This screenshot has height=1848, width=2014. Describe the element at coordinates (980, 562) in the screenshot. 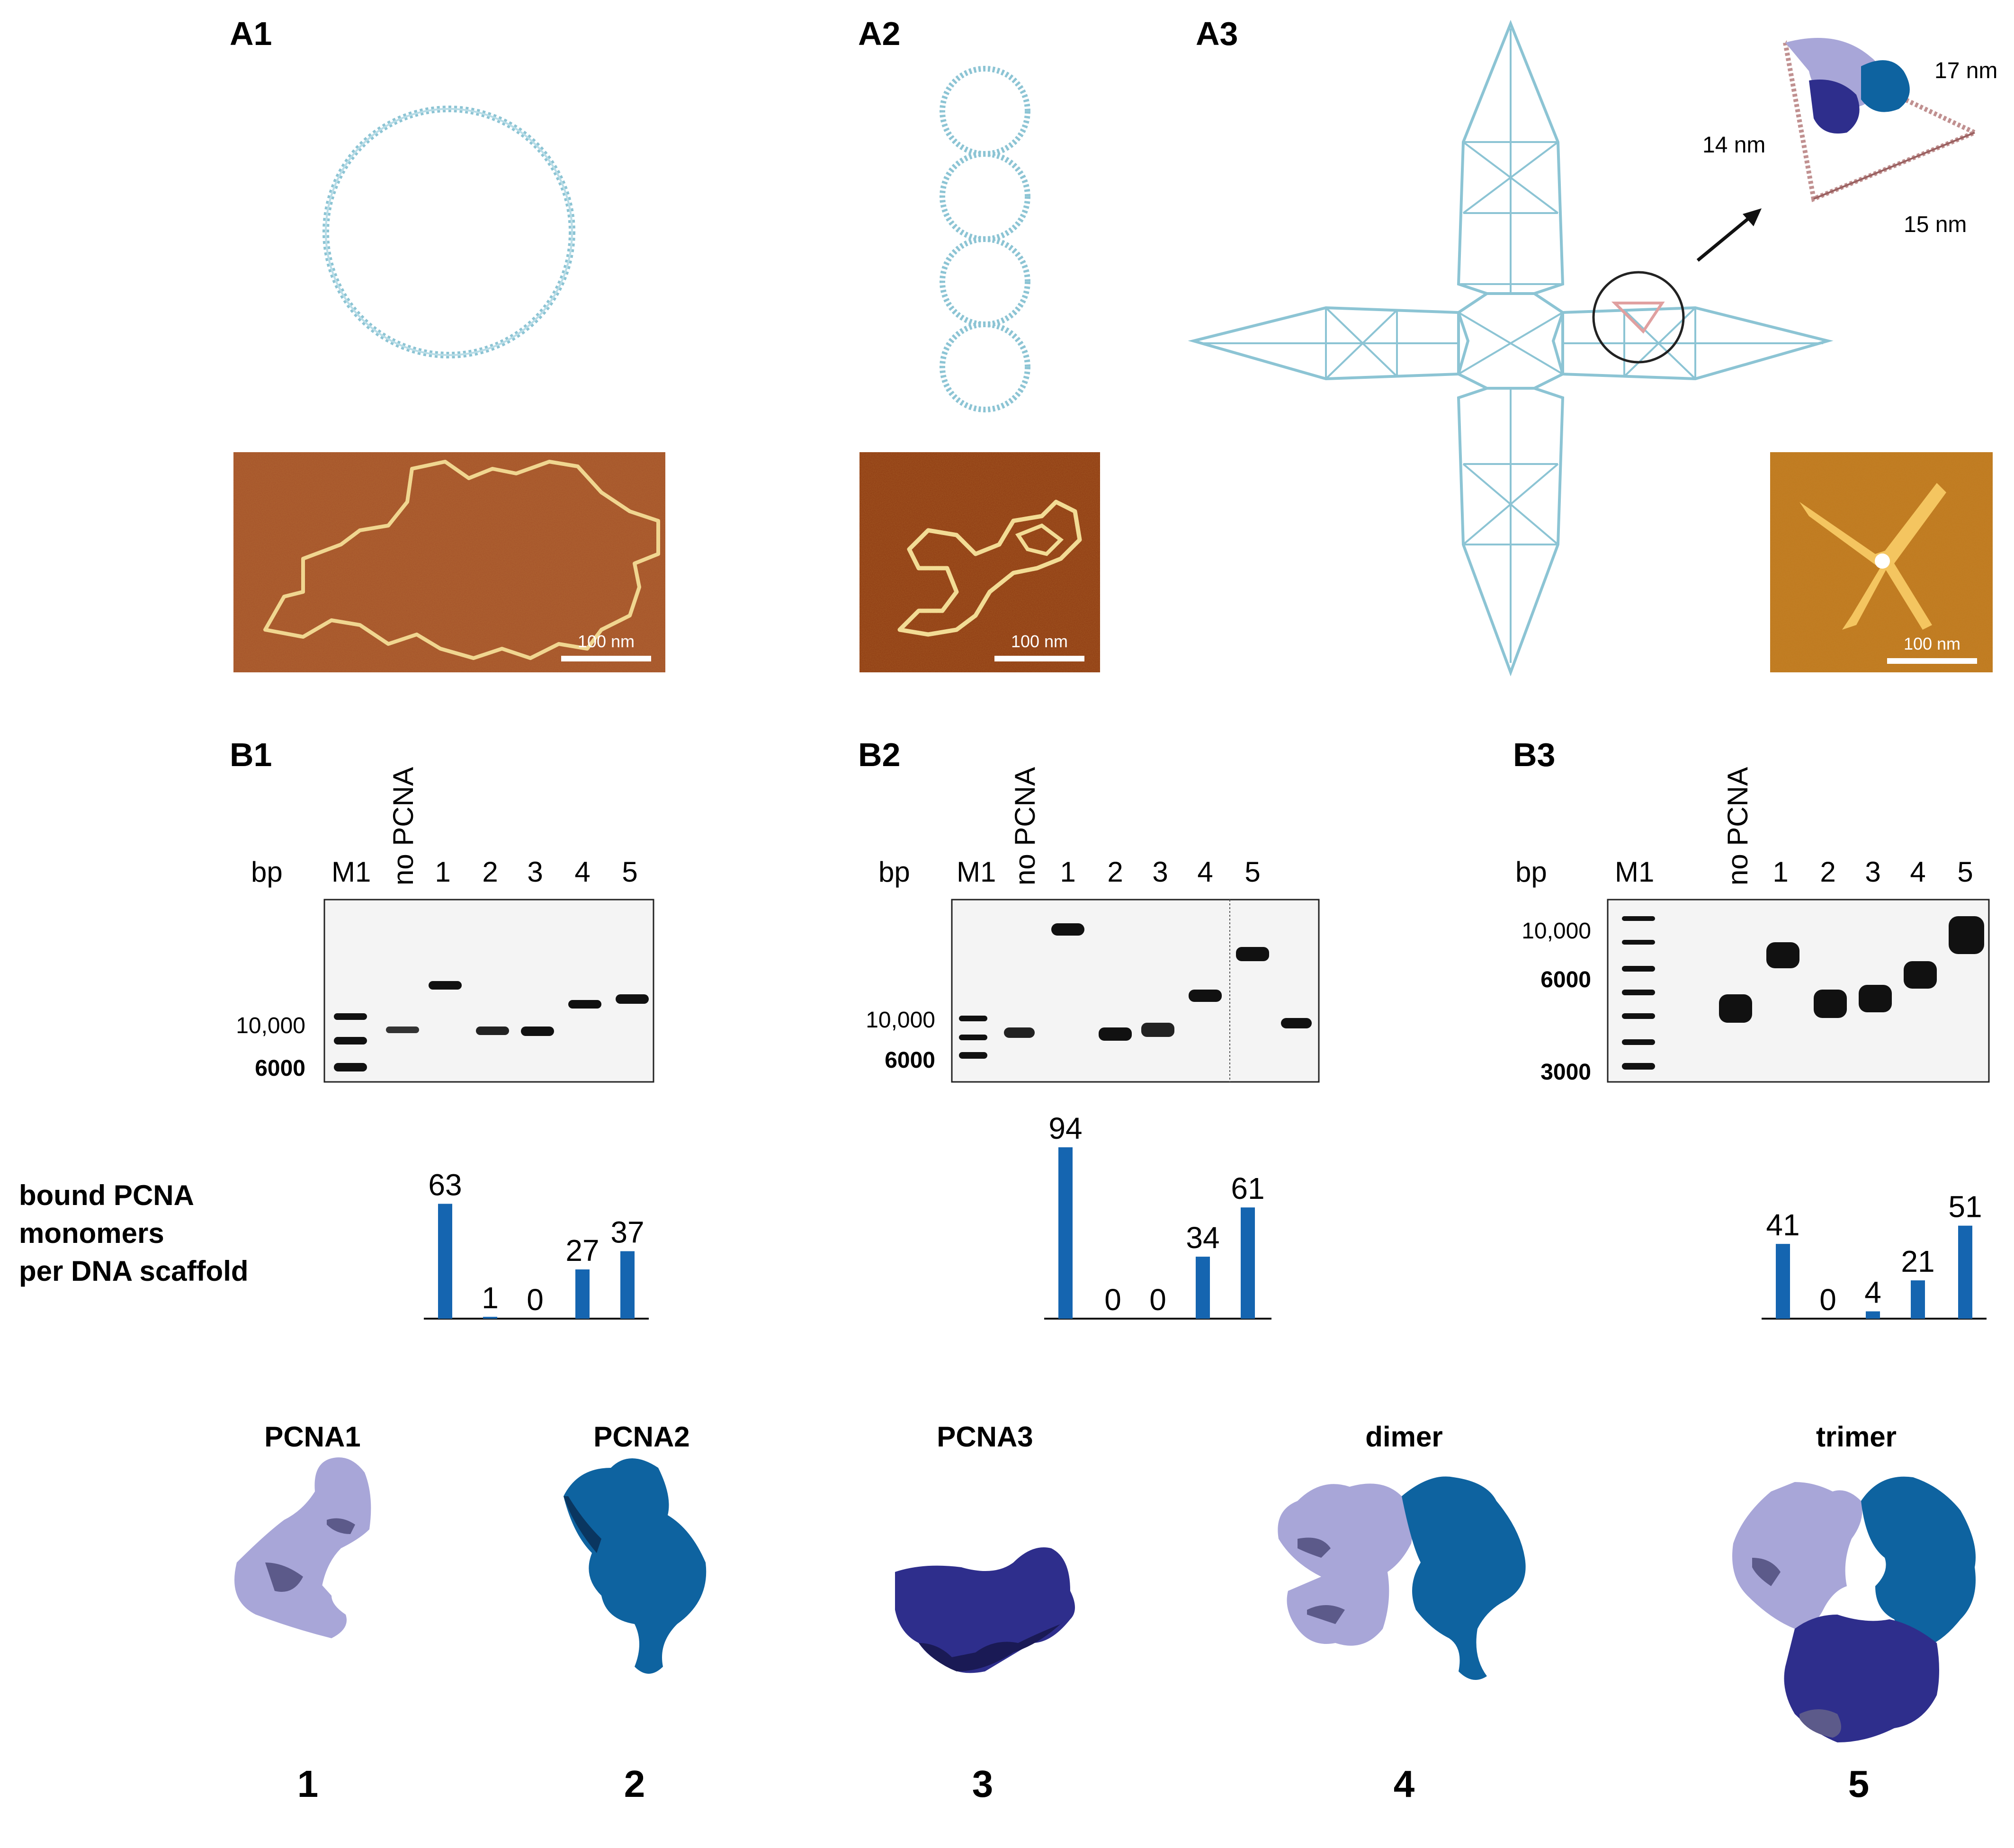

I see `afm-image-a2: 100 nm` at that location.